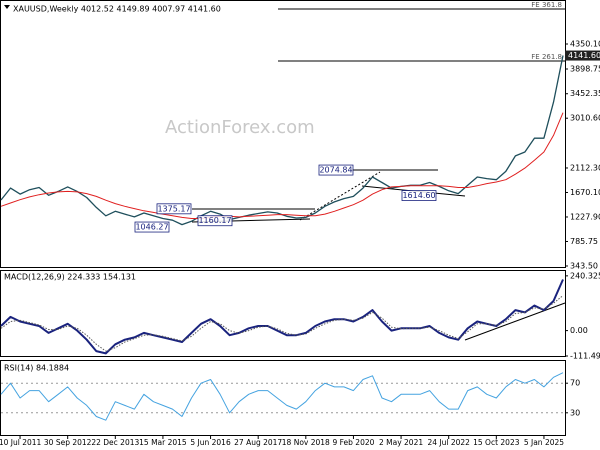 Image resolution: width=600 pixels, height=450 pixels. What do you see at coordinates (70, 277) in the screenshot?
I see `panel-title: MACD(12,26,9) 224.333 154.131` at bounding box center [70, 277].